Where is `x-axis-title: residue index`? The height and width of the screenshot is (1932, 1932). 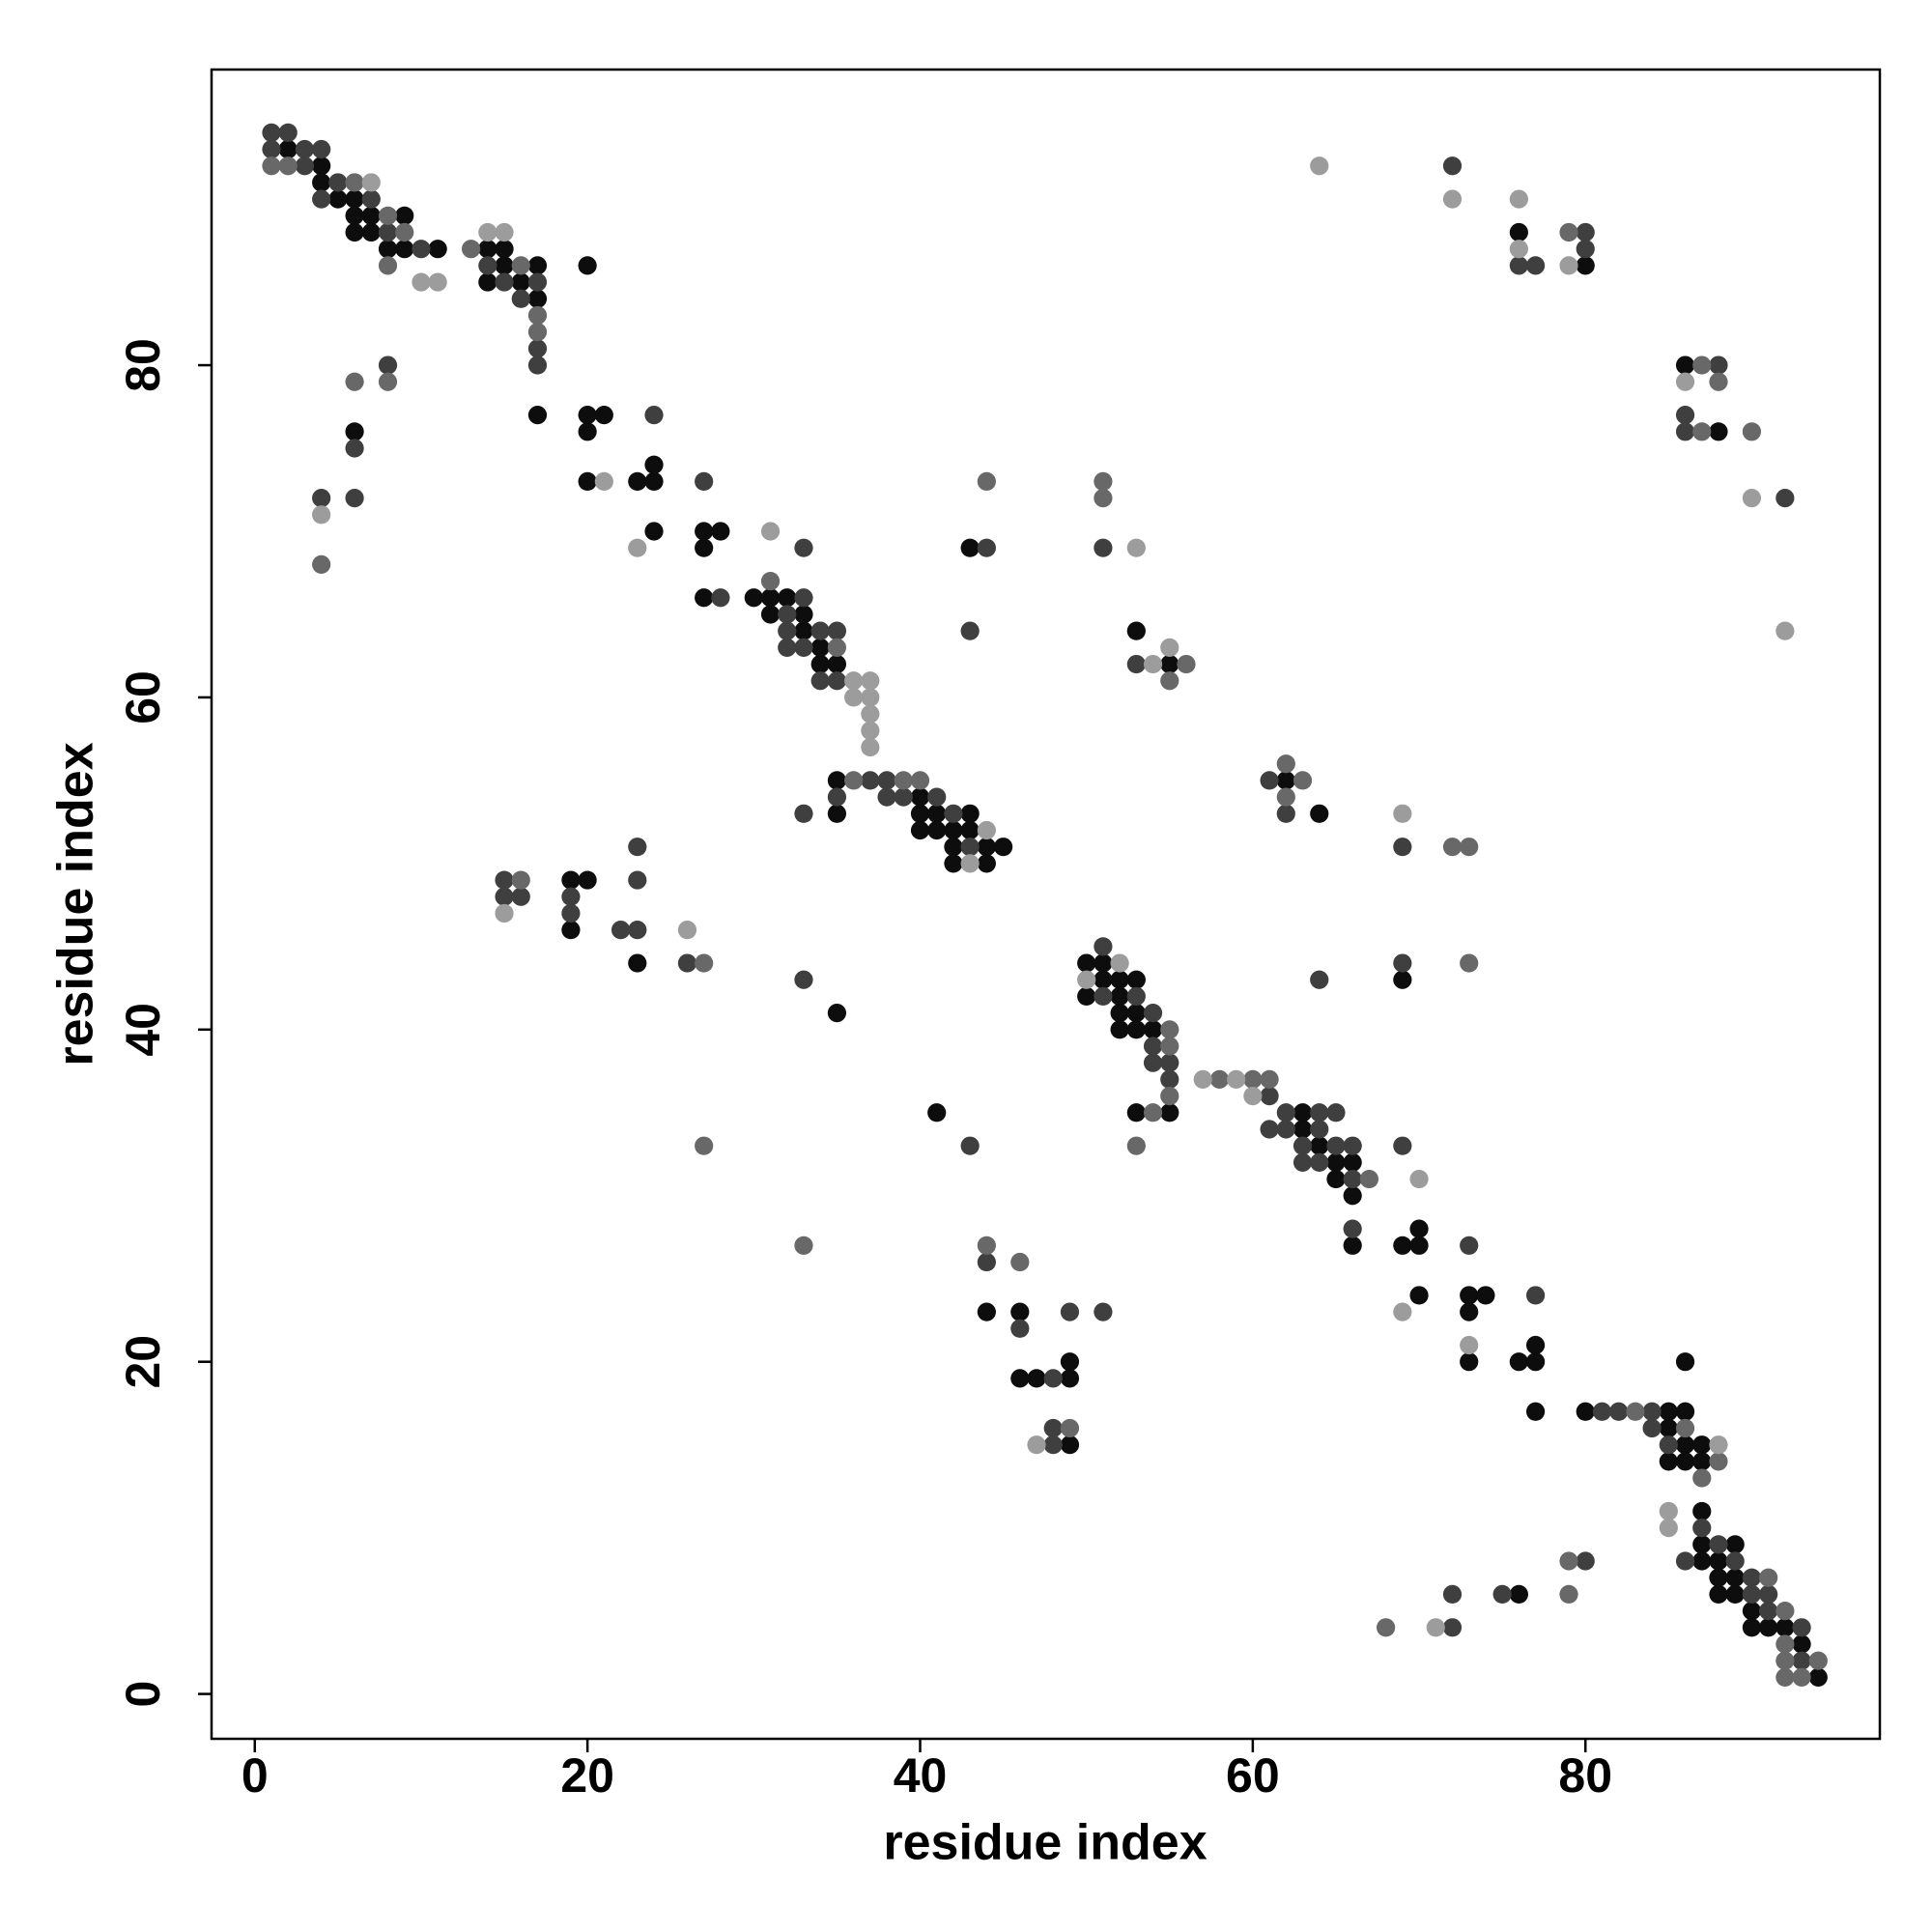
x-axis-title: residue index is located at coordinates (1045, 1843).